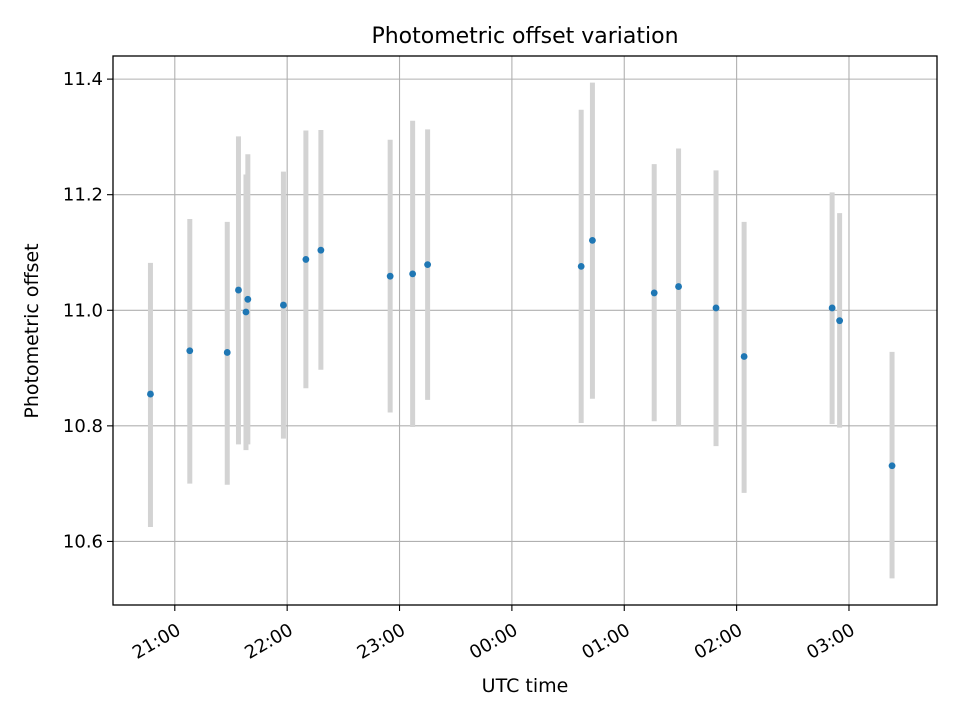  I want to click on y-axis-label: Photometric offset, so click(32, 330).